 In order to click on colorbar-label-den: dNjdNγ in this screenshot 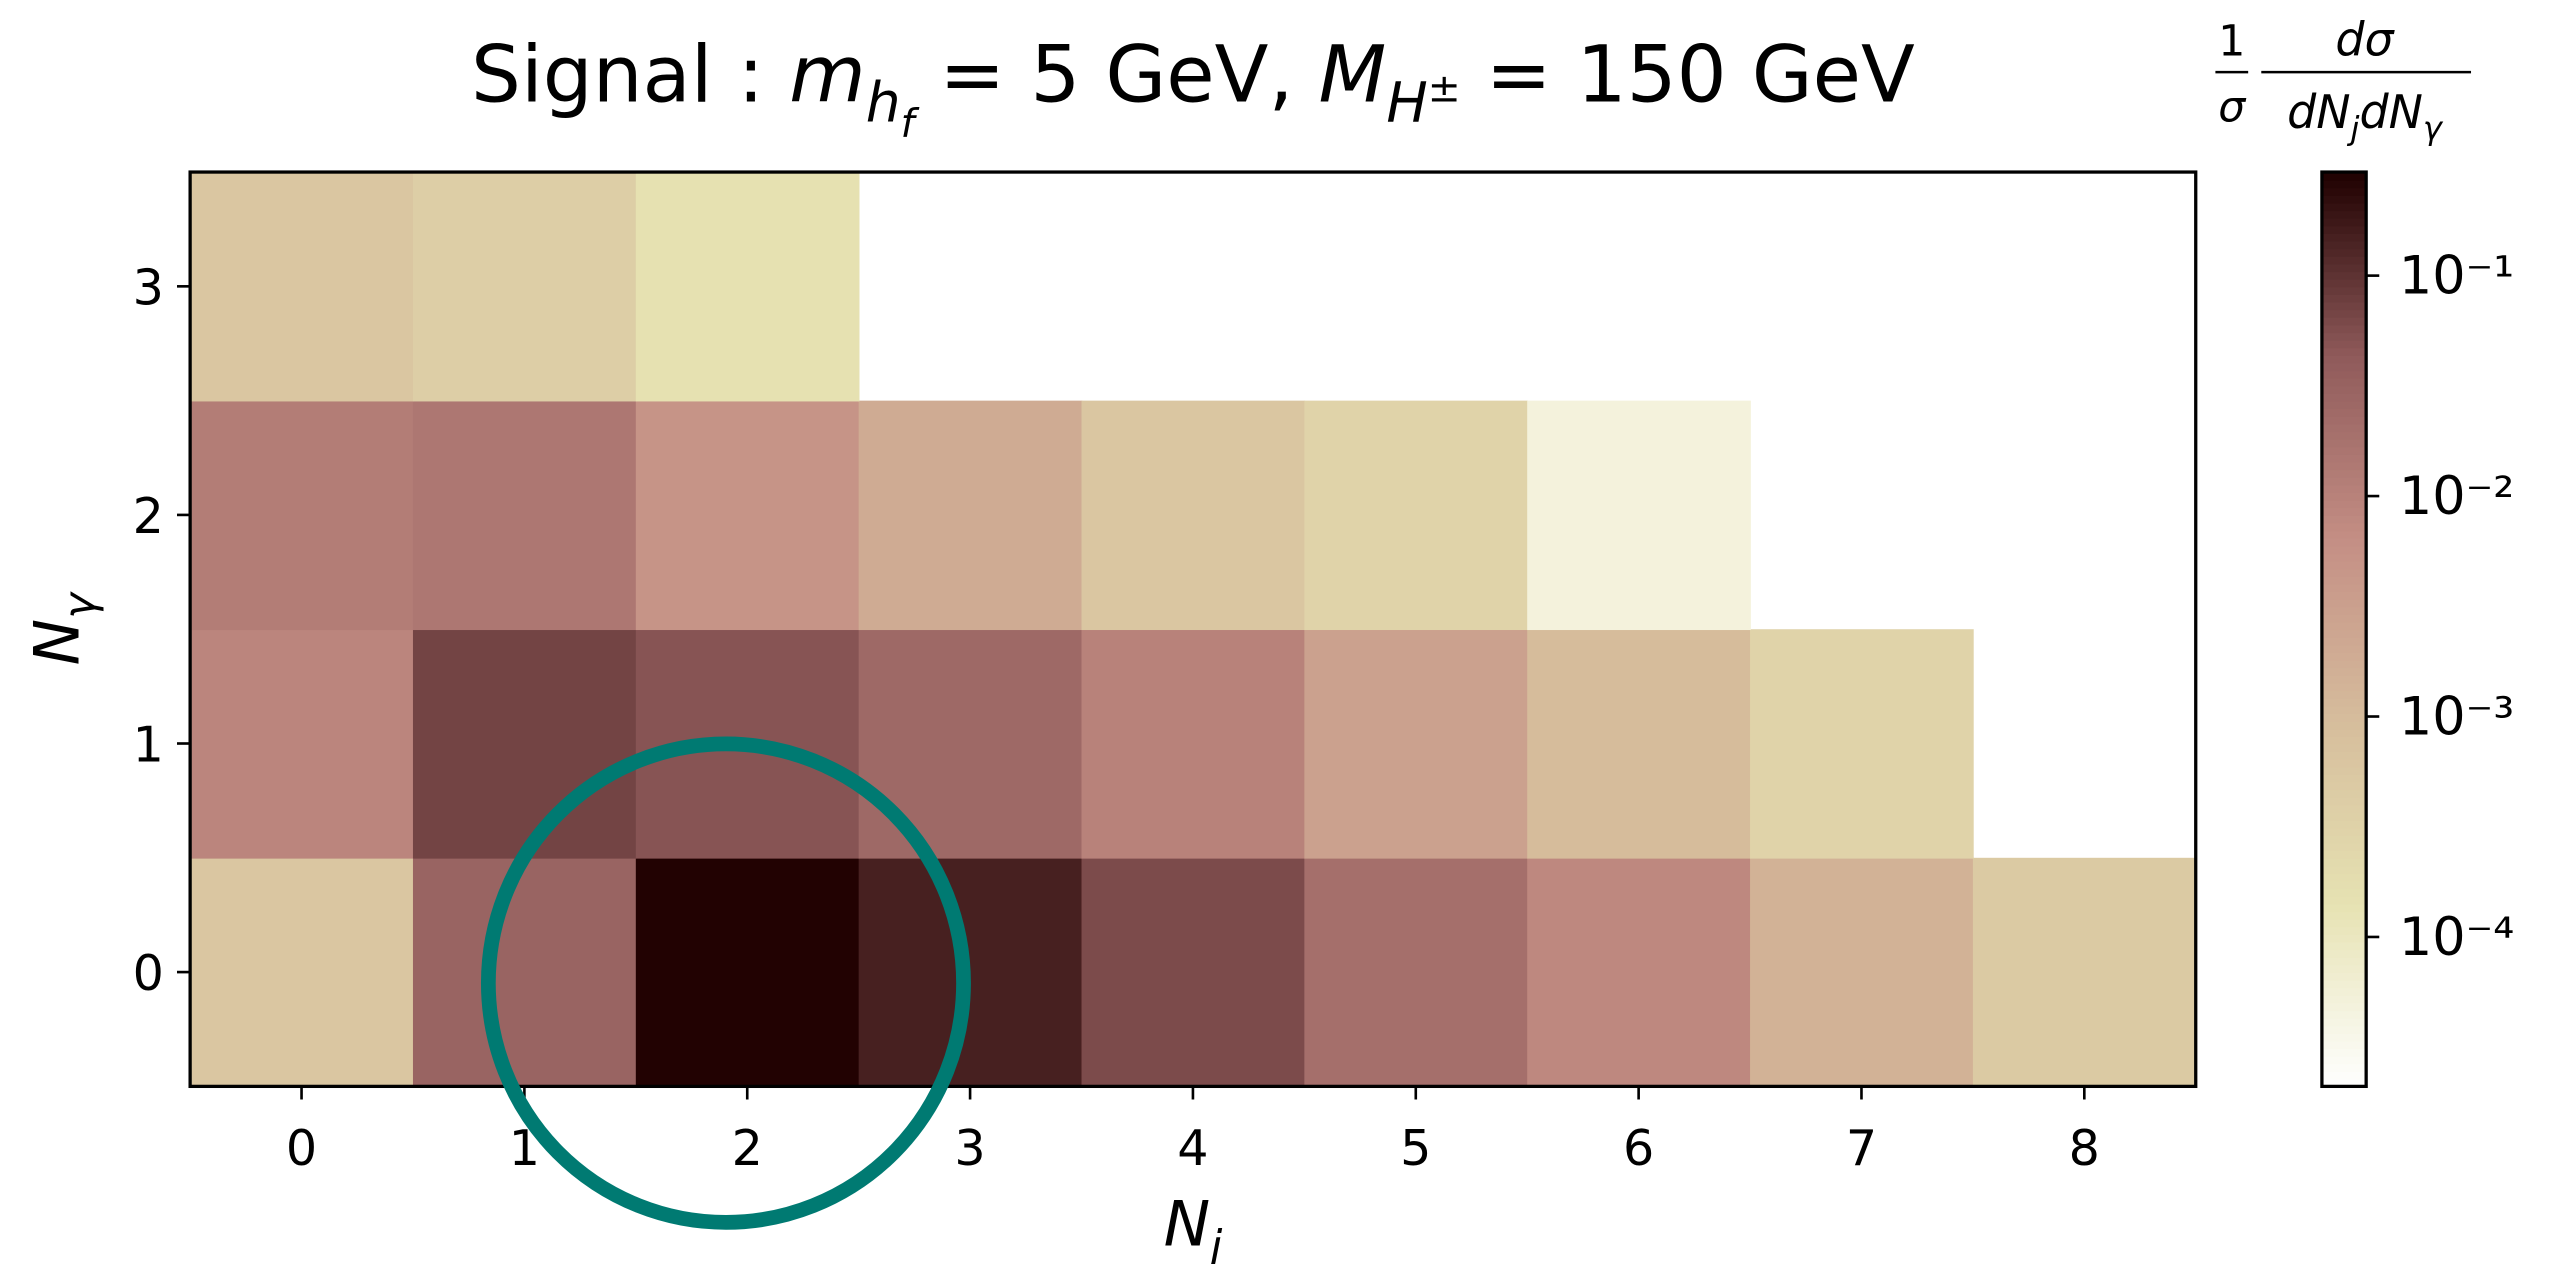, I will do `click(2365, 116)`.